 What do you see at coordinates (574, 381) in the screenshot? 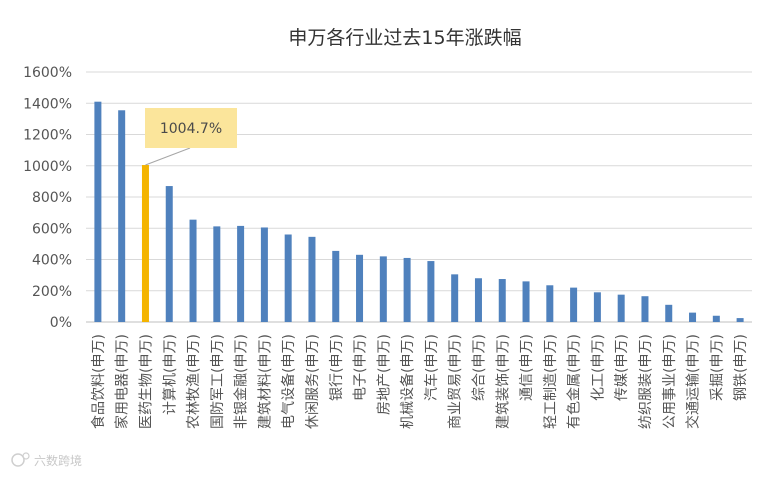
I see `category-label: 有色金属(申万)` at bounding box center [574, 381].